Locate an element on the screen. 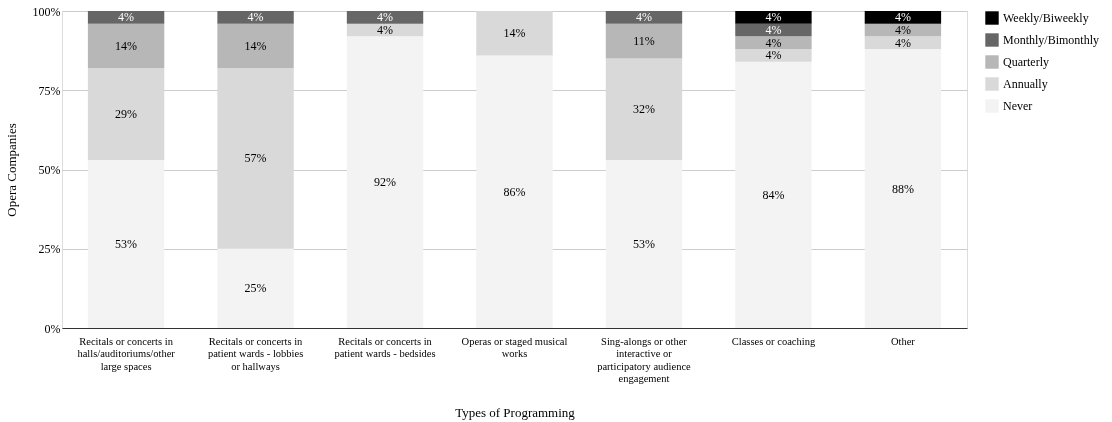  y-tick-label: 50% is located at coordinates (49, 170).